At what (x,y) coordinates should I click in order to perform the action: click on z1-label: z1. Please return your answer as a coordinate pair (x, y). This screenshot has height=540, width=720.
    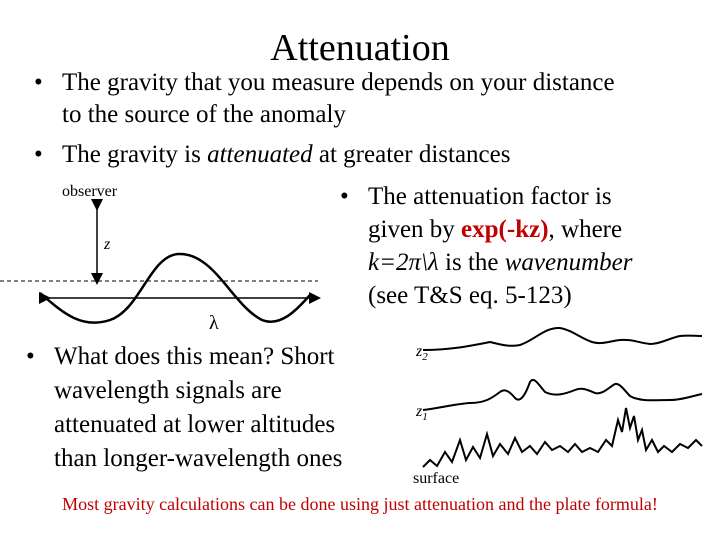
    Looking at the image, I should click on (422, 413).